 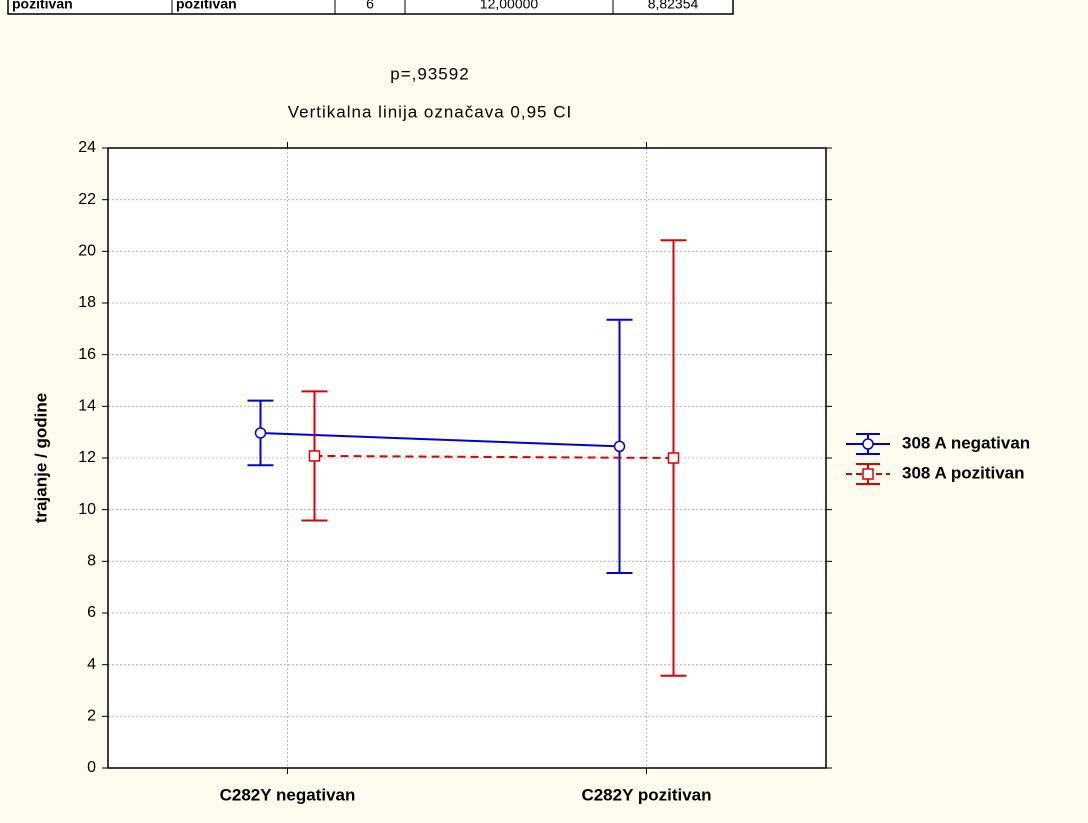 I want to click on table-row-box, so click(x=370, y=7).